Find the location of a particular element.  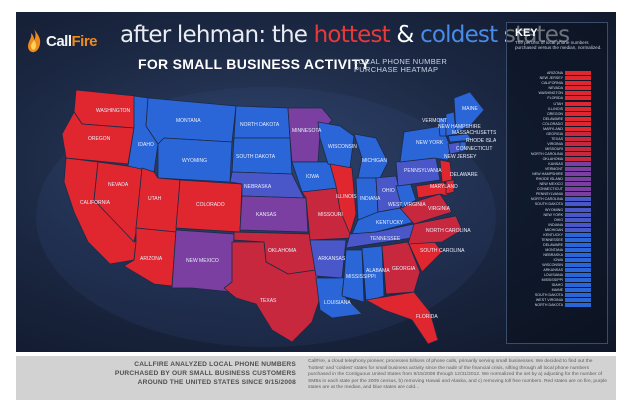

key-row: OREGON is located at coordinates (557, 113).